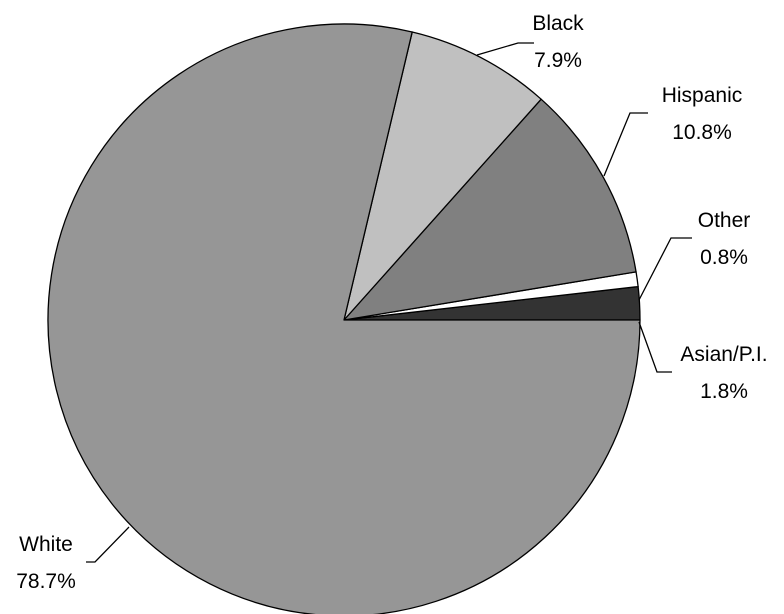 The width and height of the screenshot is (784, 614). Describe the element at coordinates (46, 544) in the screenshot. I see `label-white-name: White` at that location.